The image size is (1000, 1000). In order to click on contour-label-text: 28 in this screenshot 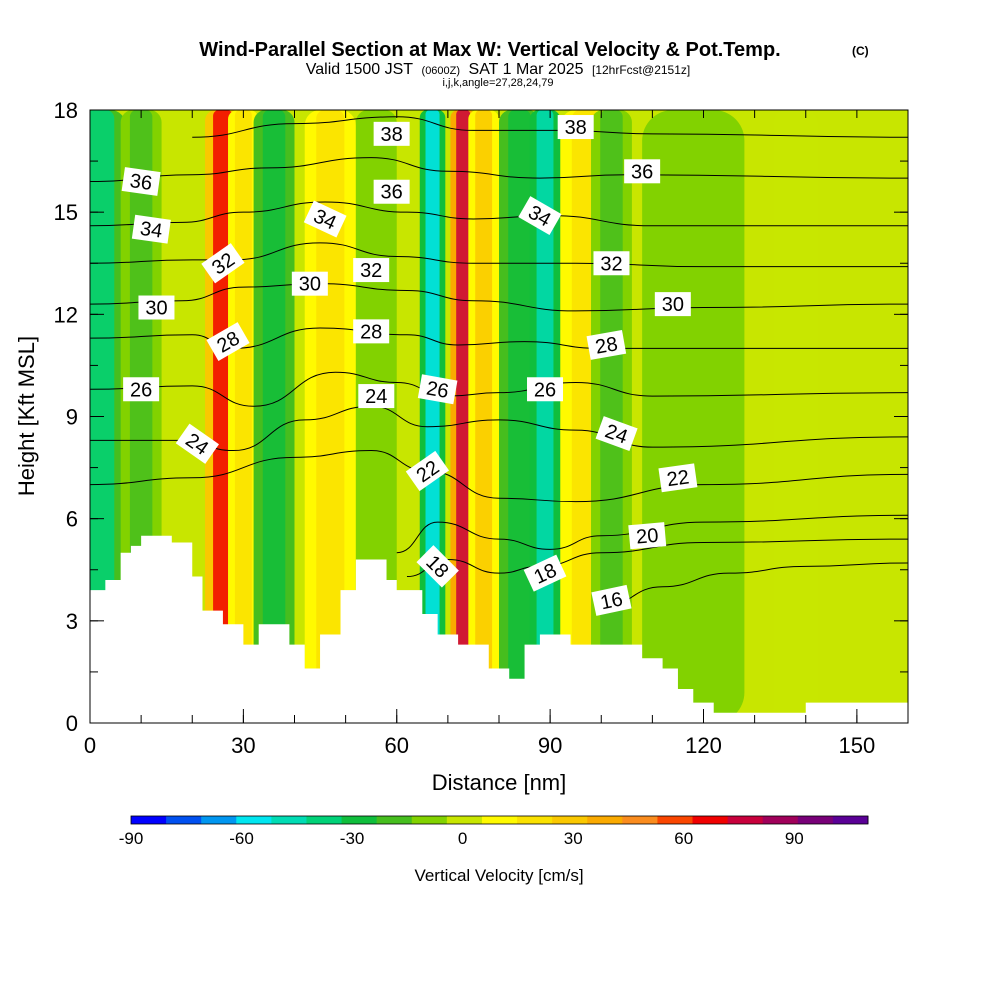, I will do `click(607, 346)`.